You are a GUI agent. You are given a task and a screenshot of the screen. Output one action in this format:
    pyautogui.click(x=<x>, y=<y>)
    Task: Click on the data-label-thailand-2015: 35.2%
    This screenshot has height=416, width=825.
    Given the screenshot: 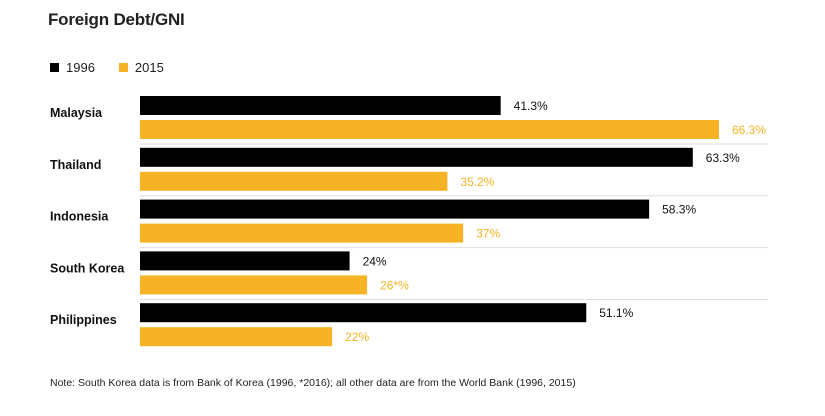 What is the action you would take?
    pyautogui.click(x=477, y=182)
    